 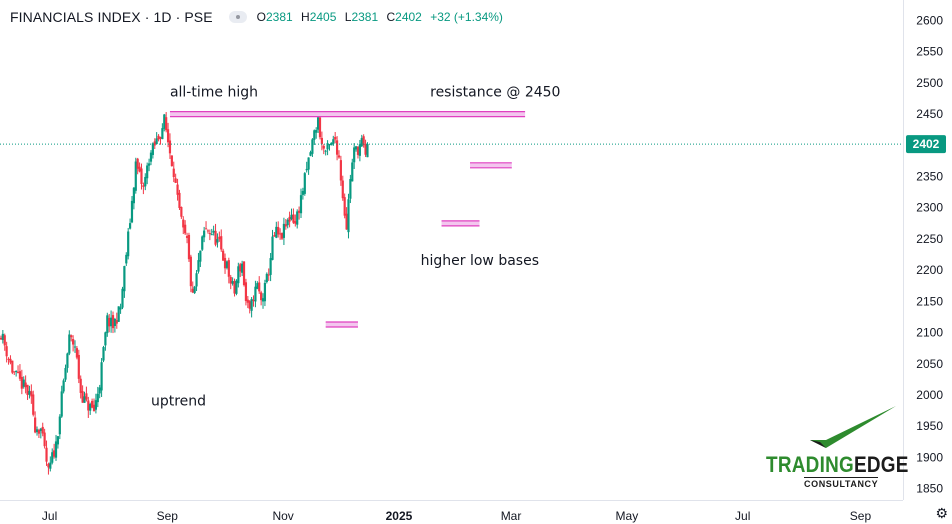 What do you see at coordinates (305, 17) in the screenshot?
I see `high-key: H` at bounding box center [305, 17].